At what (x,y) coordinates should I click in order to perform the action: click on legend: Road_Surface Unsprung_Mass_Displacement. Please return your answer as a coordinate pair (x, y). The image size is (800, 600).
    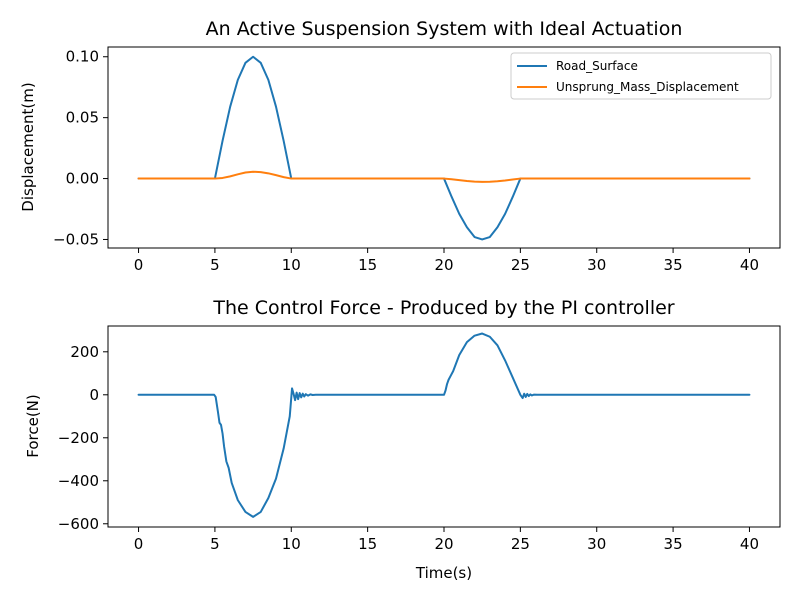
    Looking at the image, I should click on (641, 76).